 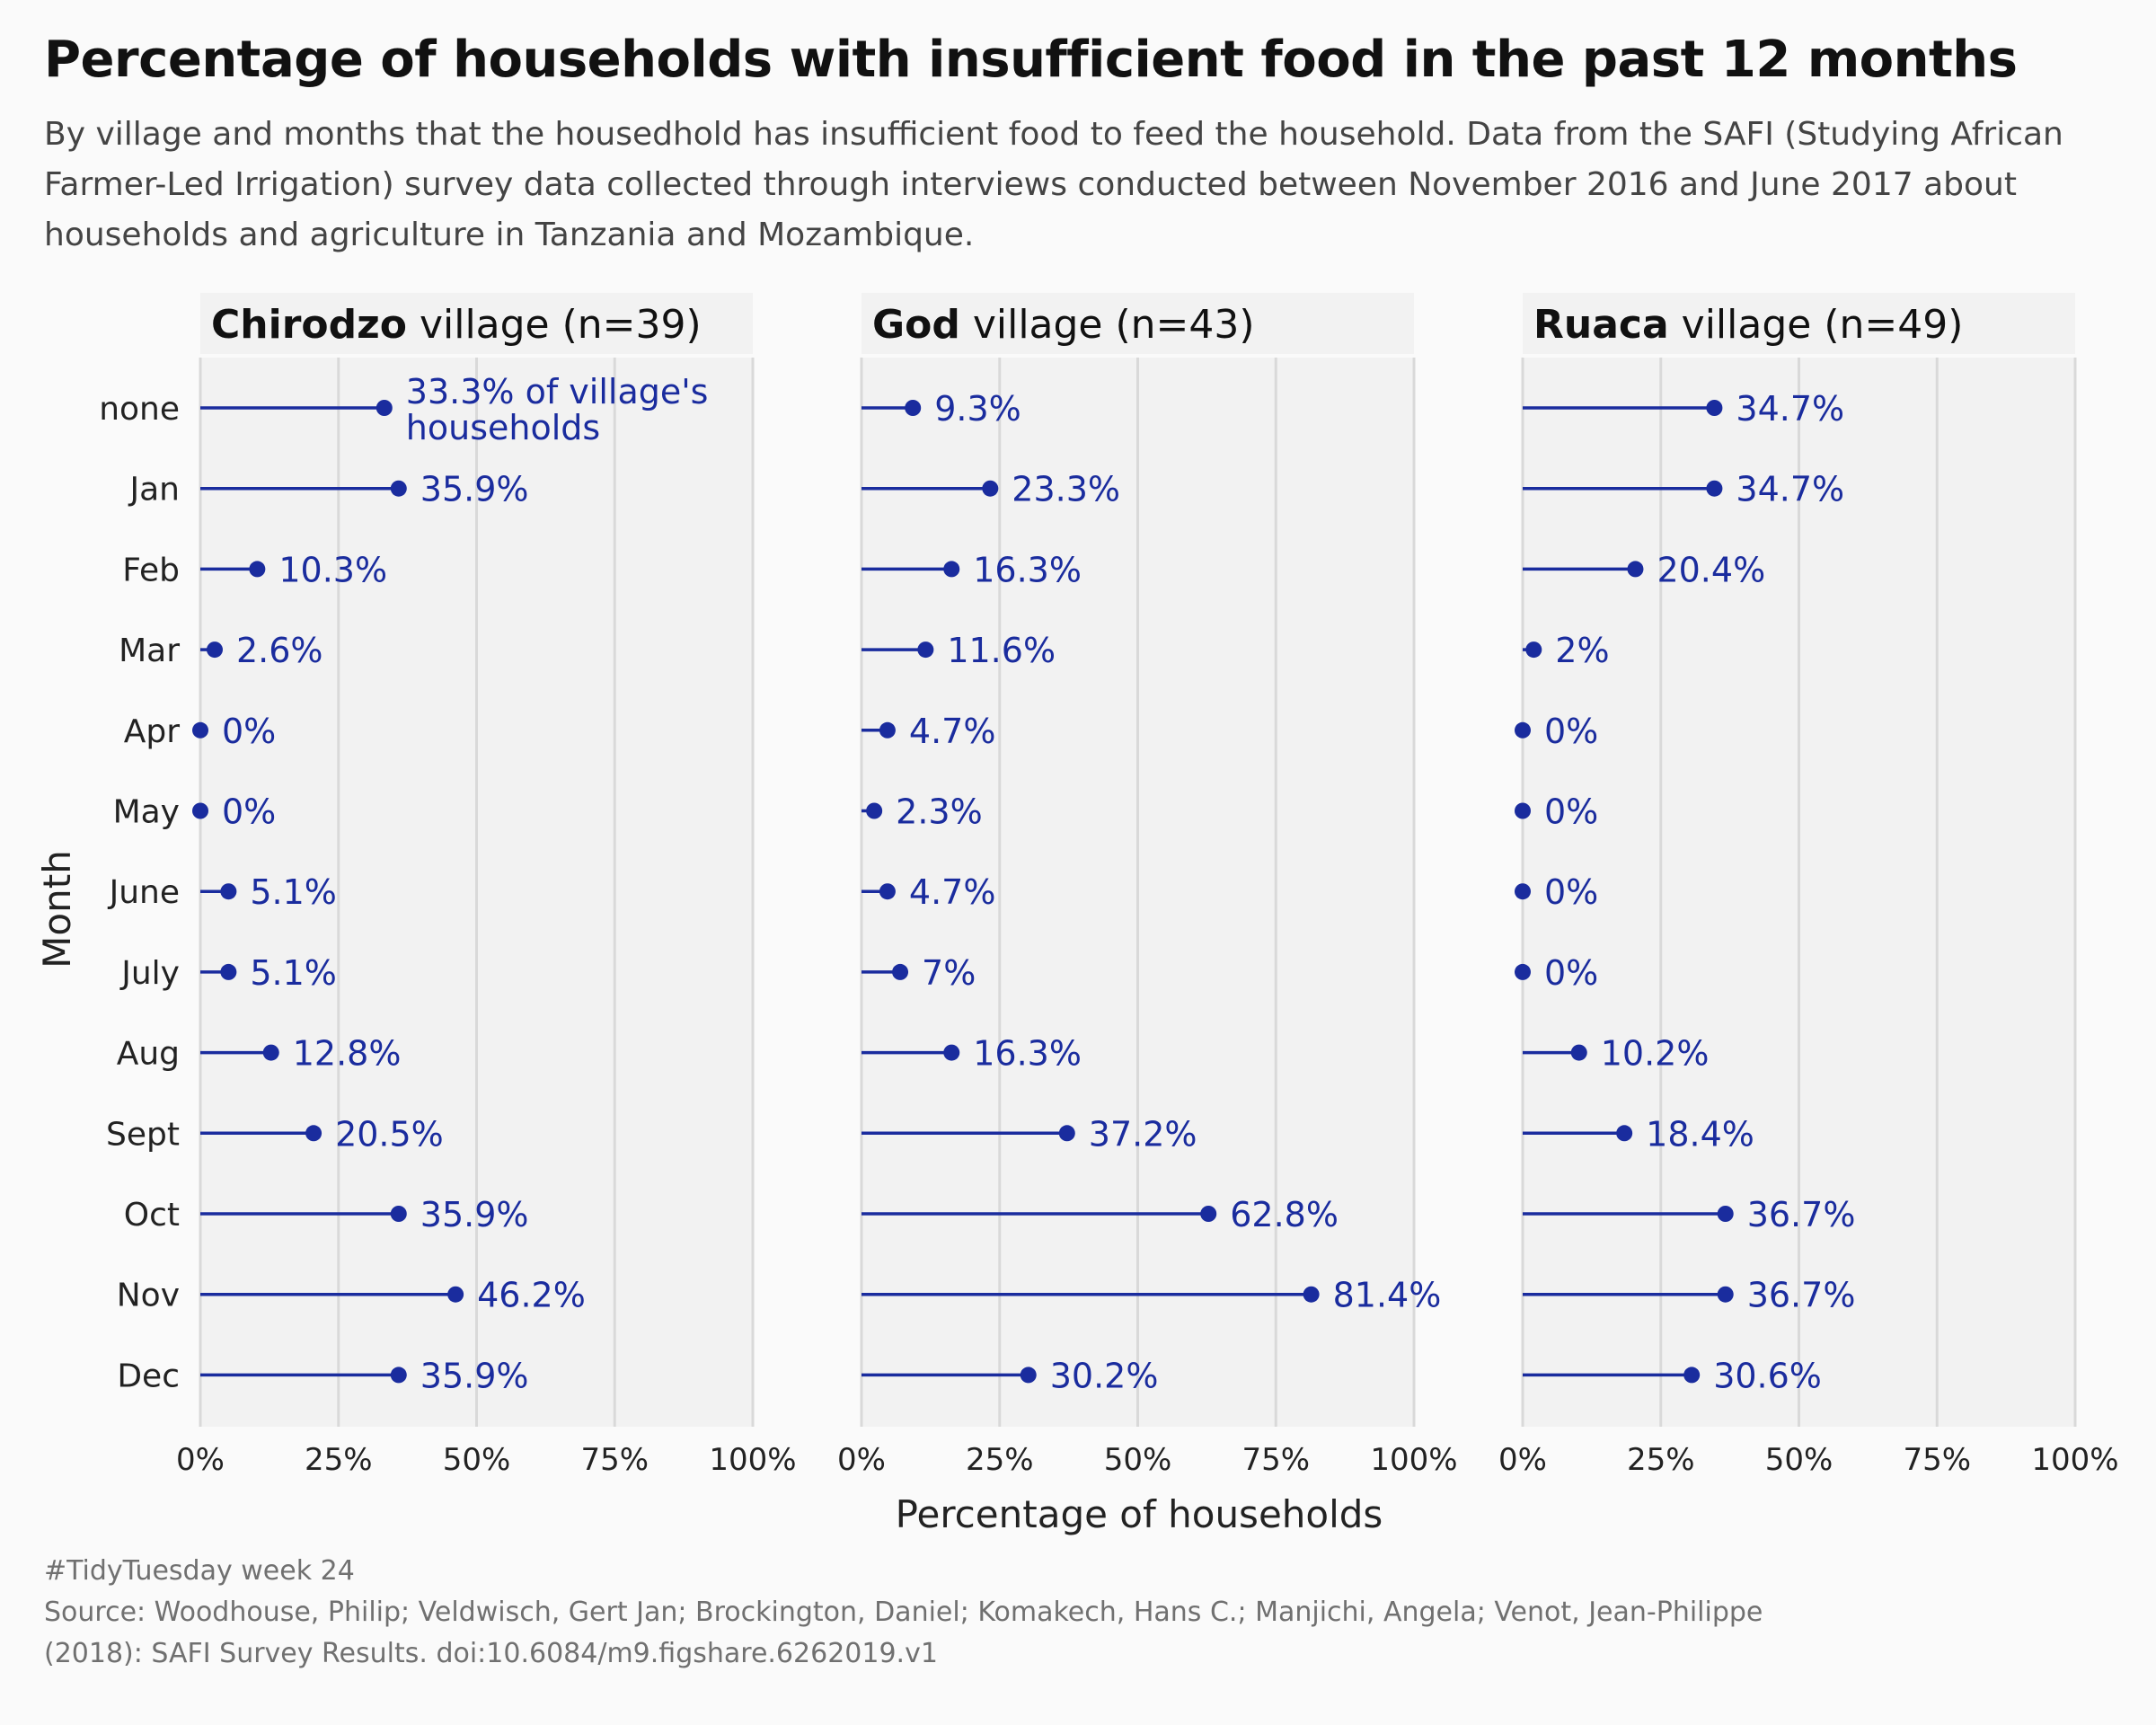 I want to click on data-label-ruaca-sept: 18.4%, so click(x=1700, y=1134).